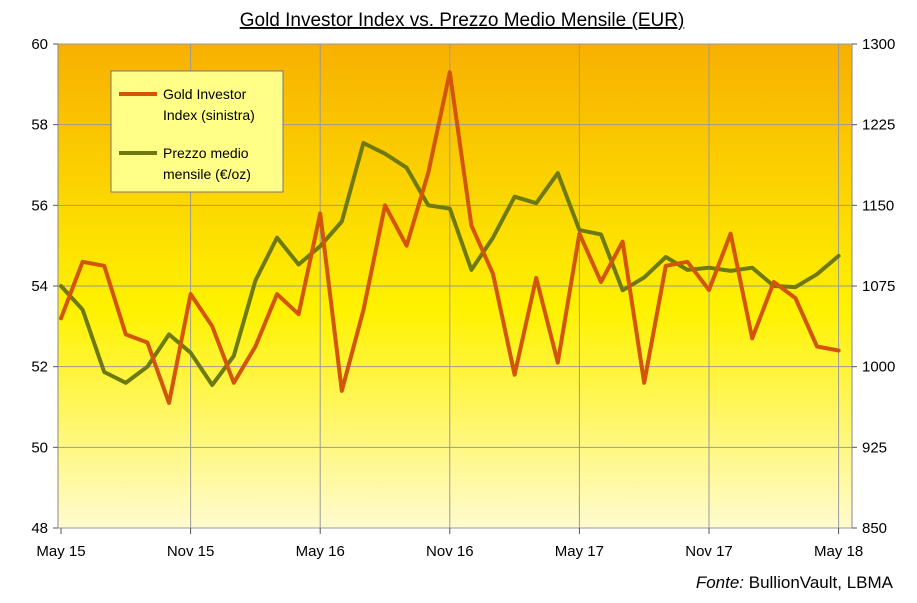 The height and width of the screenshot is (603, 917). I want to click on x-tick-label: Nov 17, so click(709, 551).